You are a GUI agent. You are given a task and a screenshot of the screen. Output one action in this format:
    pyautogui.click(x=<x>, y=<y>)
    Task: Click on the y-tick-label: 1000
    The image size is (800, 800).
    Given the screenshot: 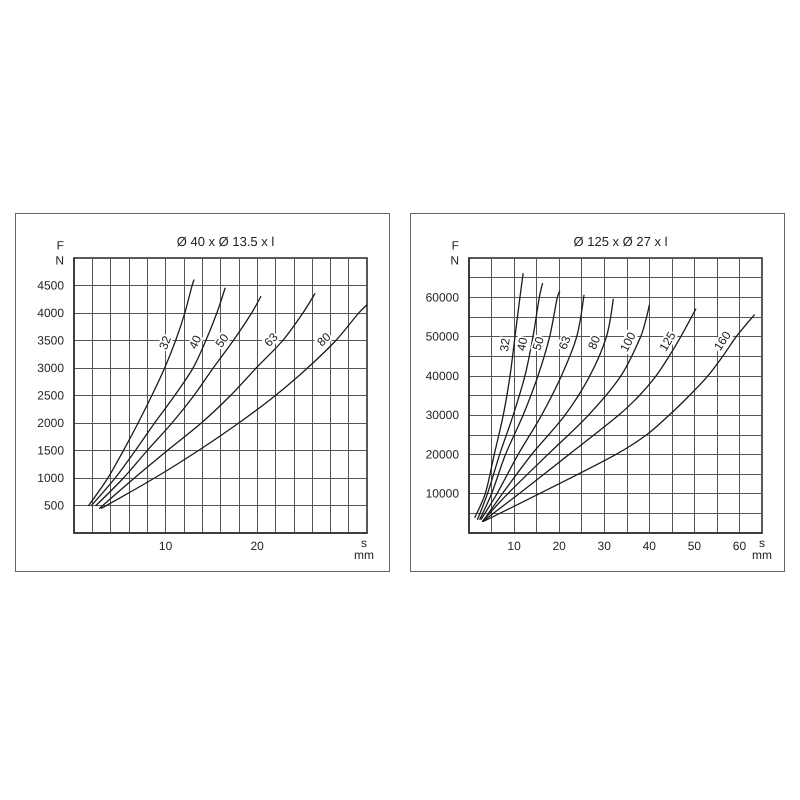 What is the action you would take?
    pyautogui.click(x=50, y=478)
    